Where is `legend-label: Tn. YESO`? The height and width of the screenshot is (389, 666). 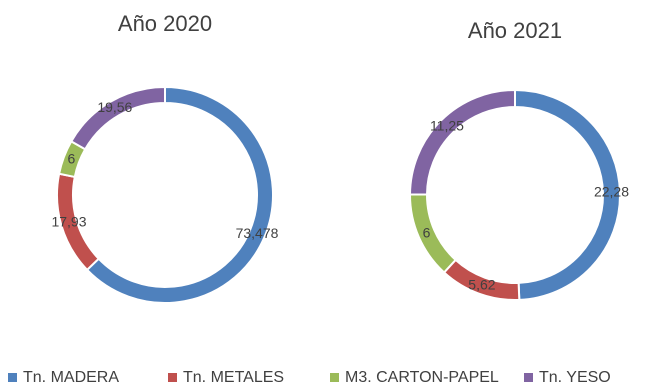 legend-label: Tn. YESO is located at coordinates (575, 377).